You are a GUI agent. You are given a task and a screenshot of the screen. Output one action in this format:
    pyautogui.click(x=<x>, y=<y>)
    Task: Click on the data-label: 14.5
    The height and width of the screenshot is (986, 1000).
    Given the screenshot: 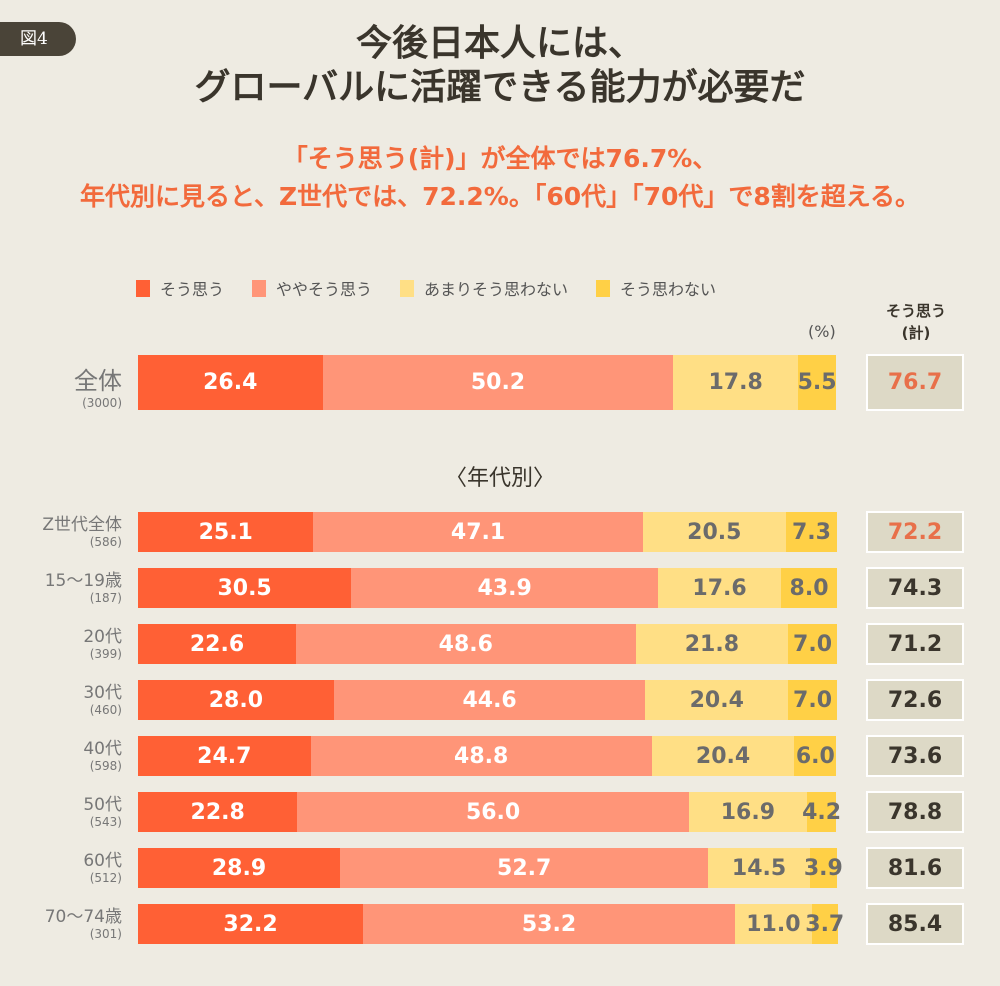 What is the action you would take?
    pyautogui.click(x=759, y=868)
    